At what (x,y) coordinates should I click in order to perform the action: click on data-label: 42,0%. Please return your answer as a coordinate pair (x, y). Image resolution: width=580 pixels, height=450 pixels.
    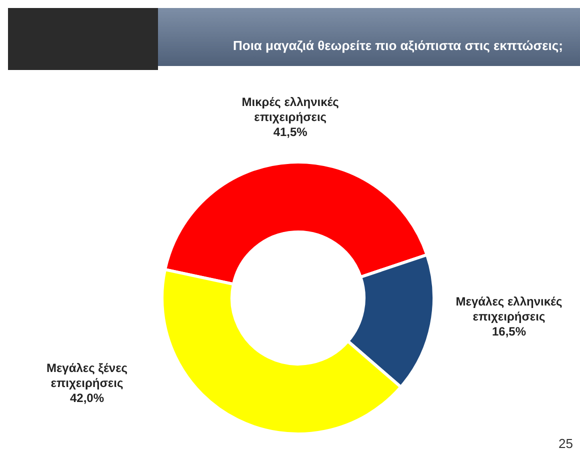
    Looking at the image, I should click on (87, 398).